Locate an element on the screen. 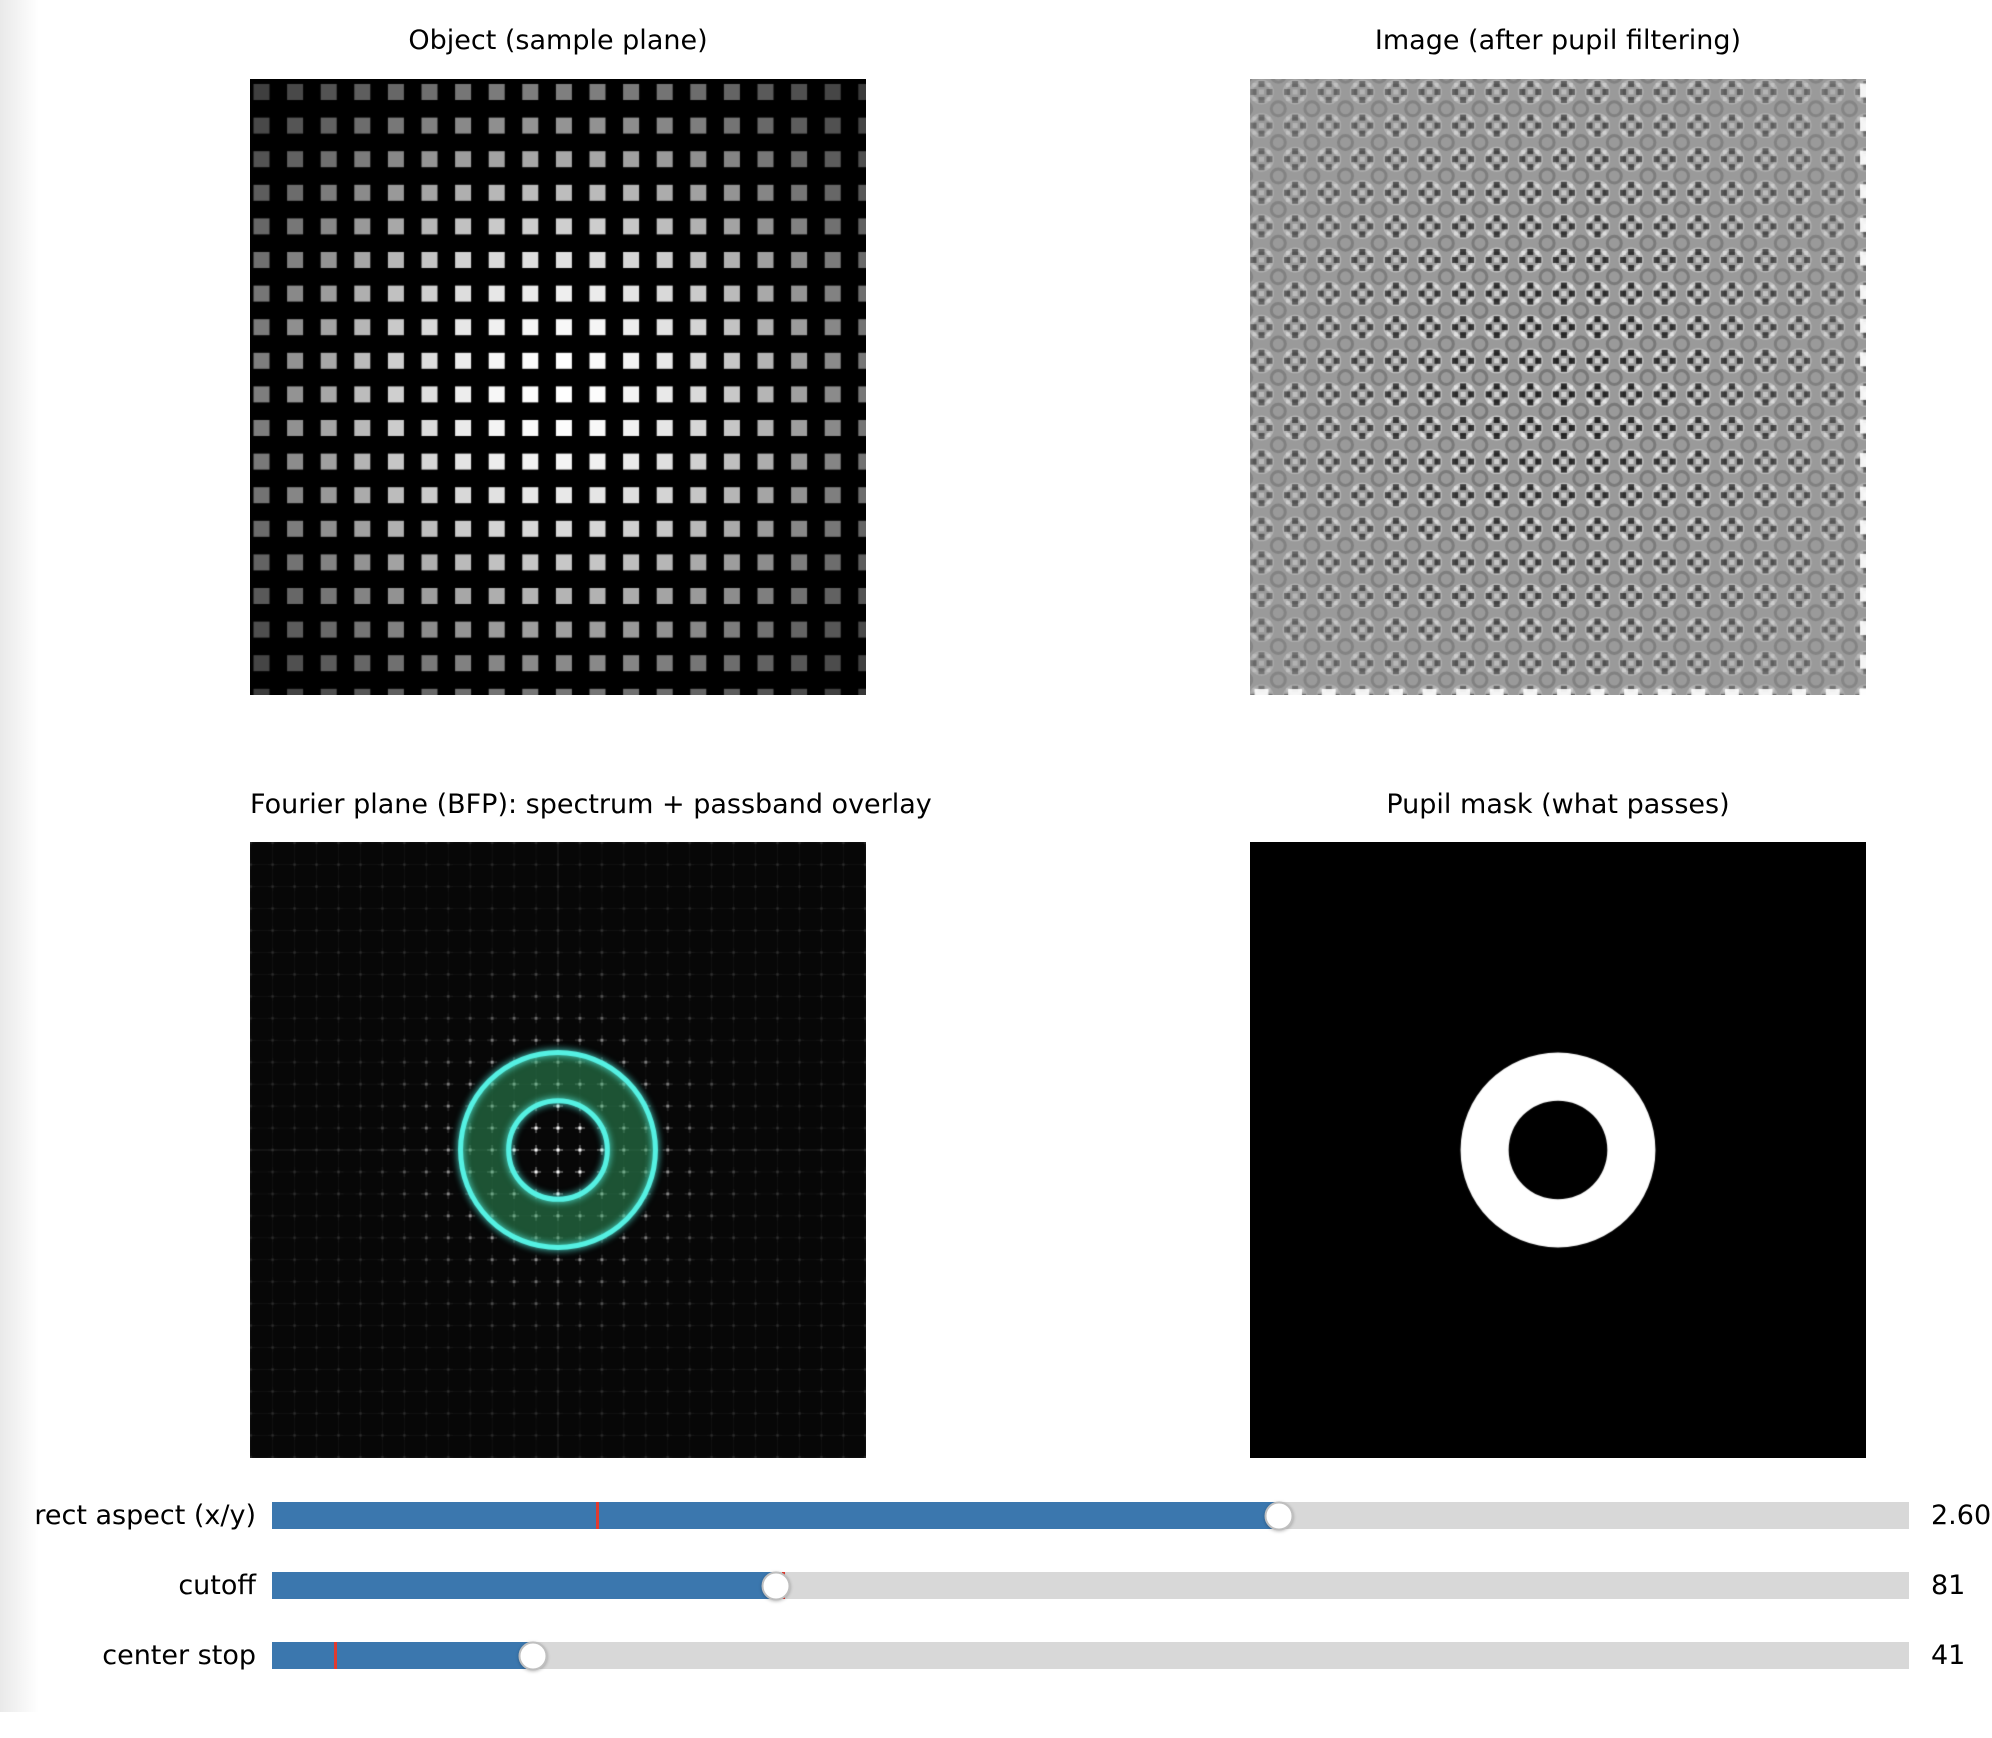 This screenshot has height=1738, width=1992. center-stop-slider-init-marker is located at coordinates (336, 1655).